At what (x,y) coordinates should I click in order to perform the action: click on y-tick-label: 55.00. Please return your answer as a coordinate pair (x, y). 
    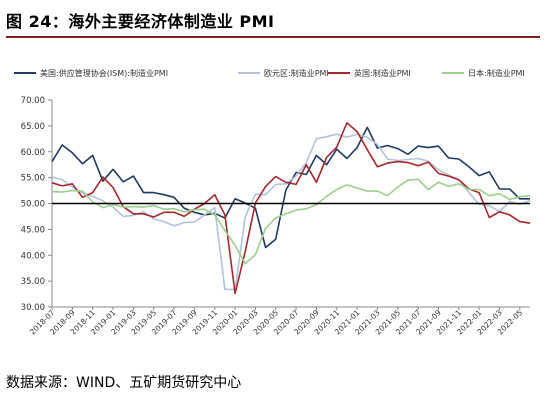
    Looking at the image, I should click on (33, 179).